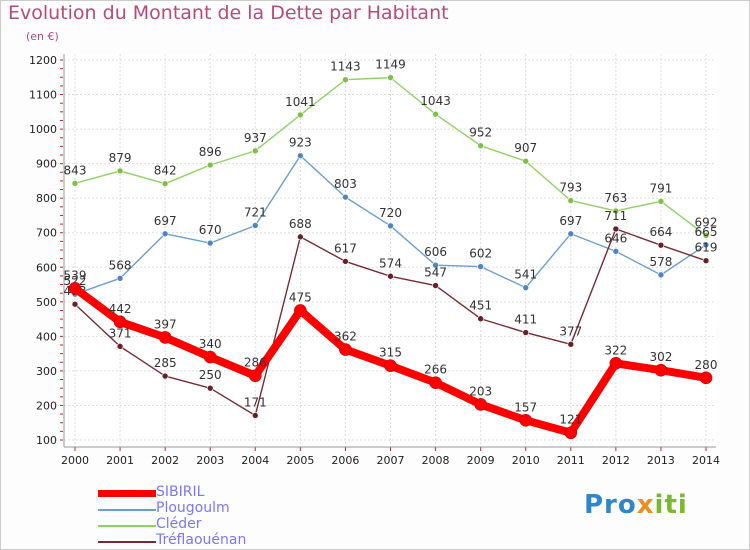 The height and width of the screenshot is (550, 750). What do you see at coordinates (390, 213) in the screenshot?
I see `data-label: 720` at bounding box center [390, 213].